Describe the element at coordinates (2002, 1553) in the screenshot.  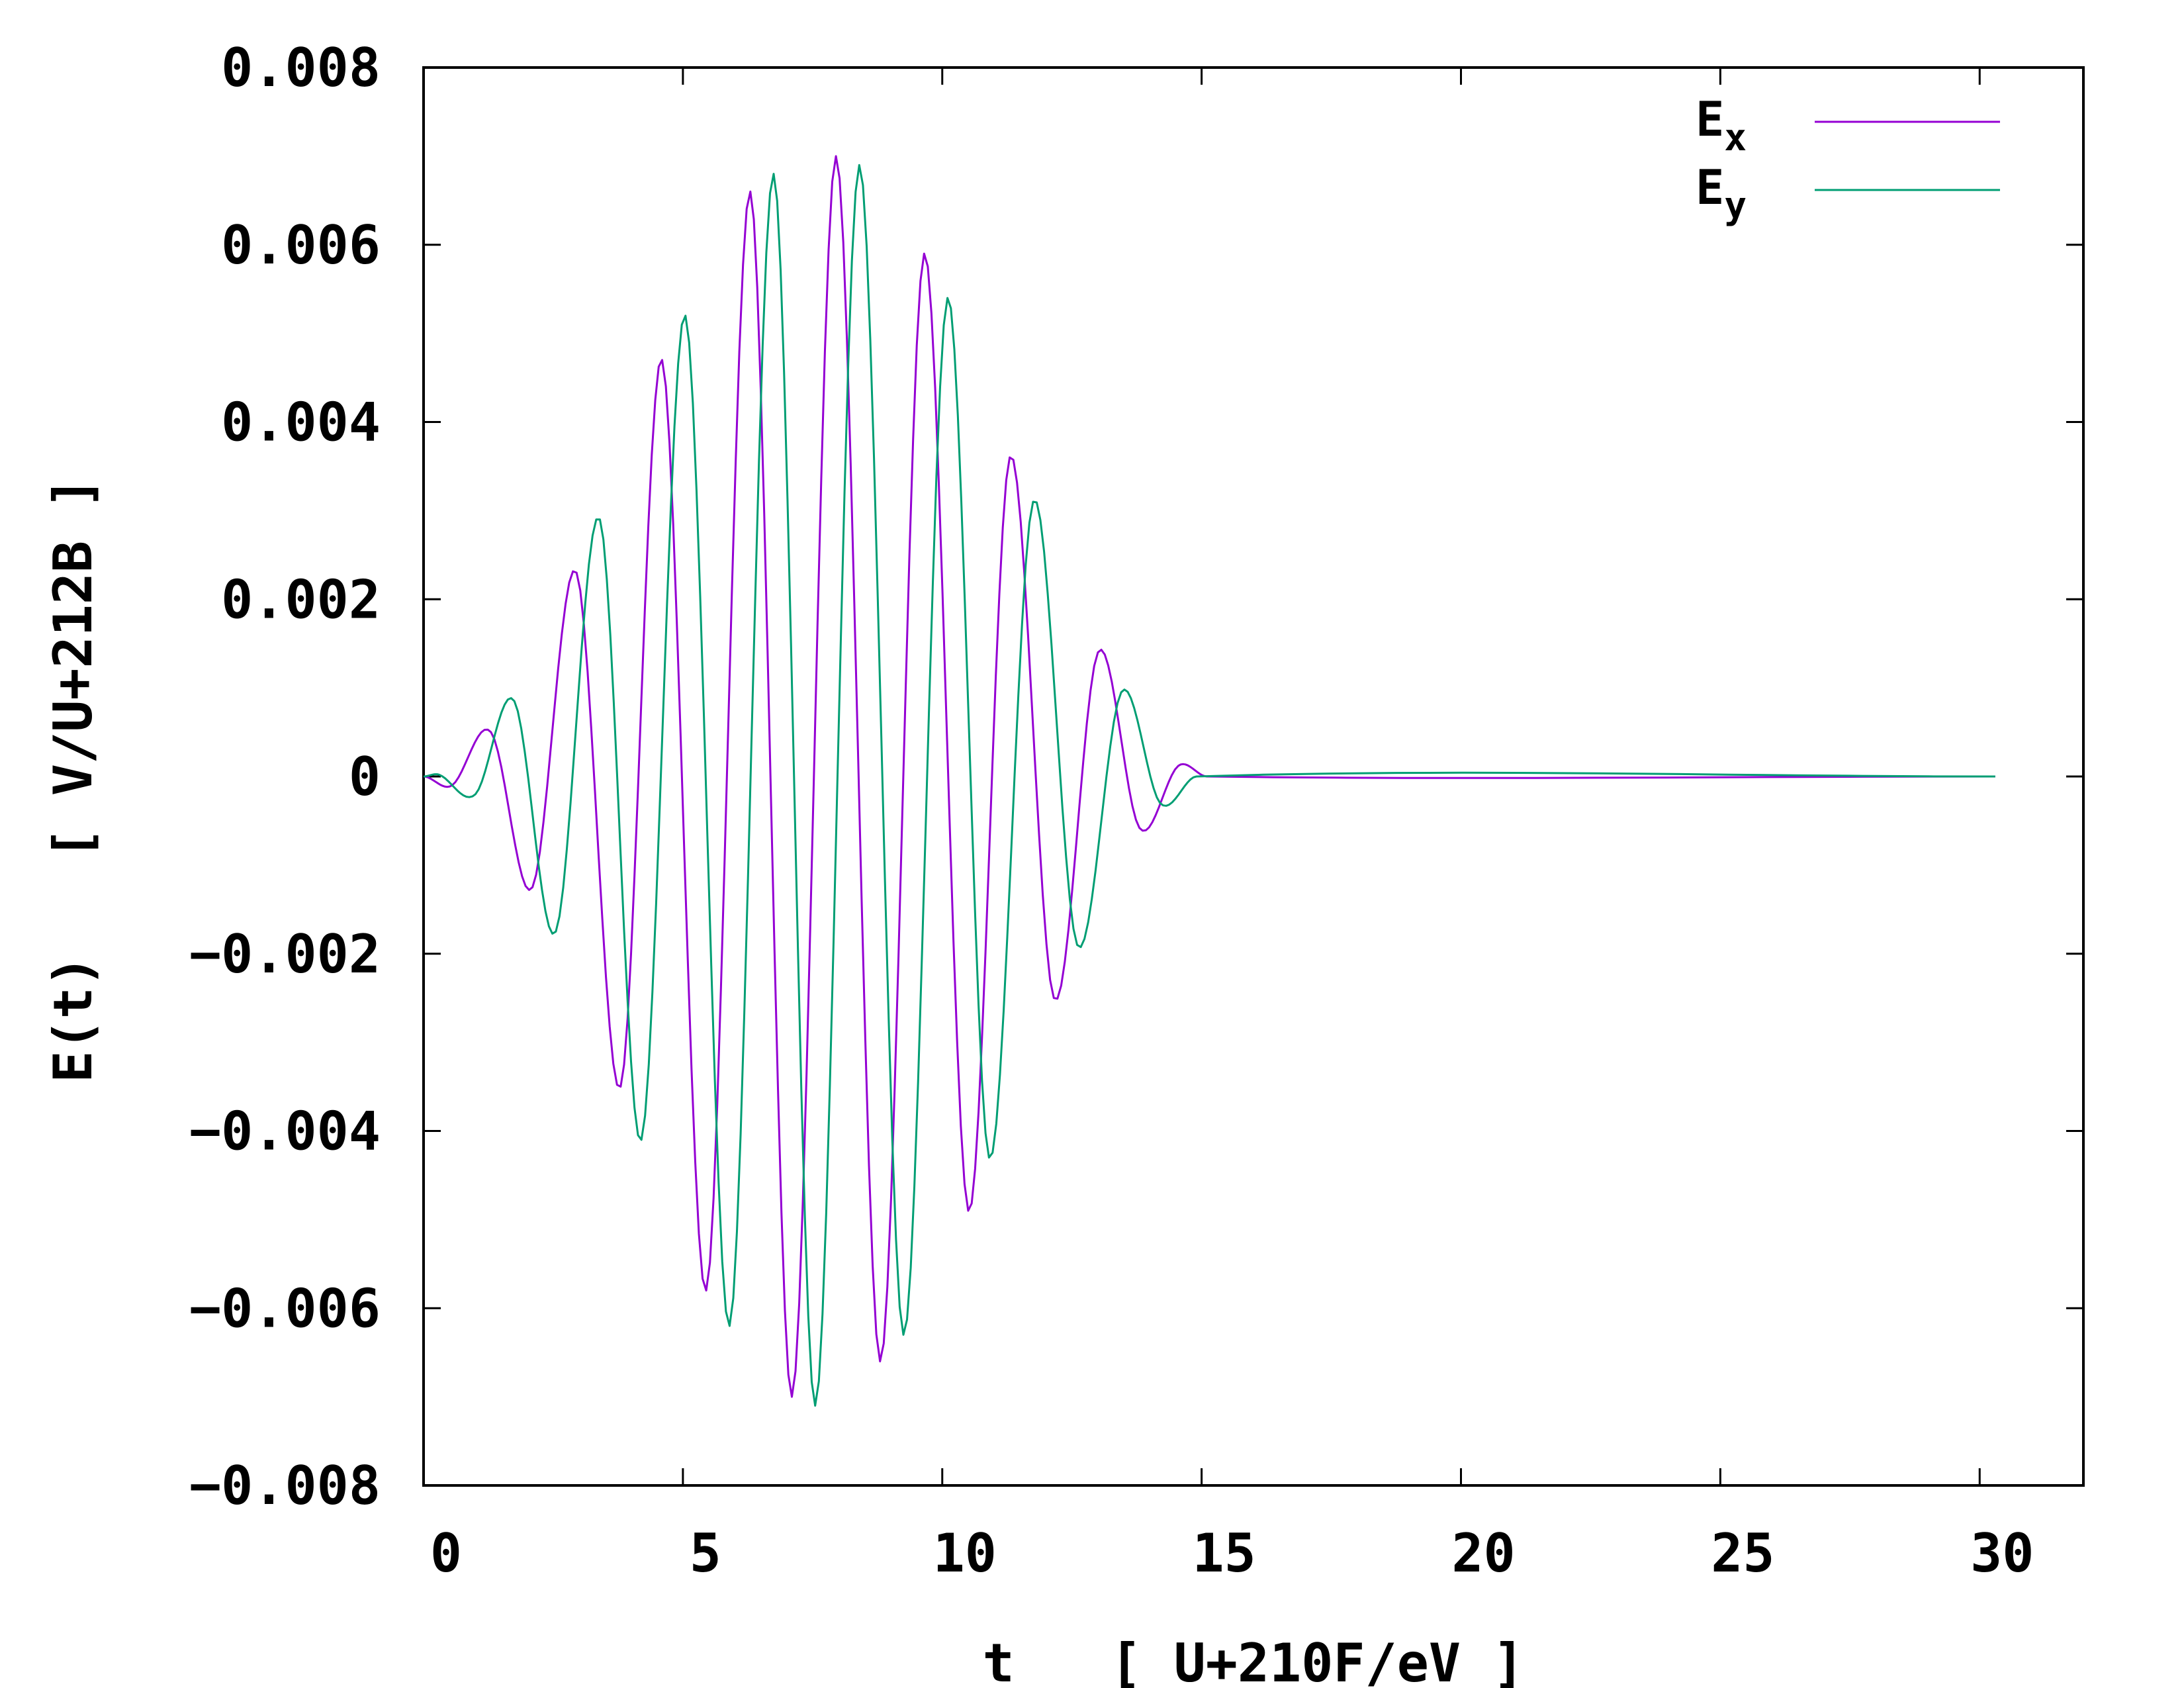
I see `x-tick-label: 30` at that location.